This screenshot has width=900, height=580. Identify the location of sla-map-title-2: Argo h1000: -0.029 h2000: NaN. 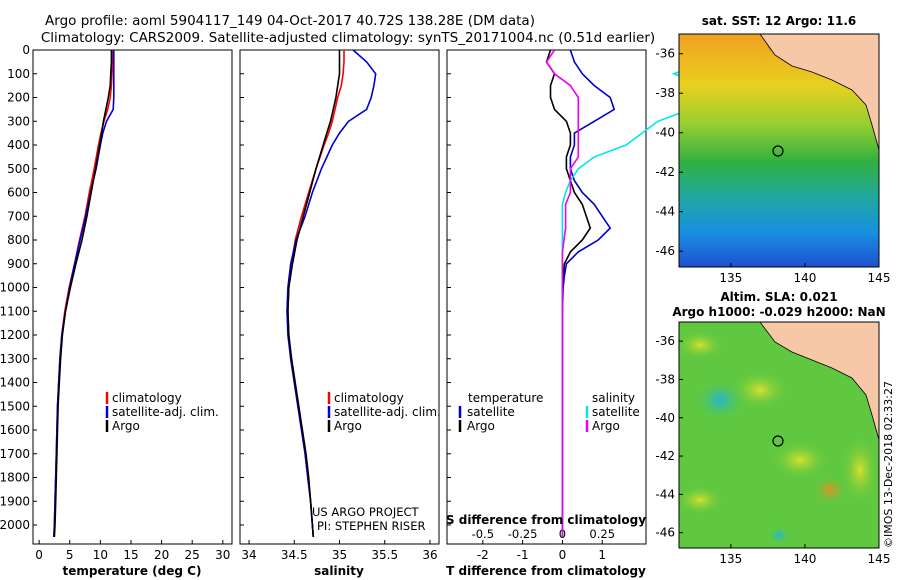
(778, 312).